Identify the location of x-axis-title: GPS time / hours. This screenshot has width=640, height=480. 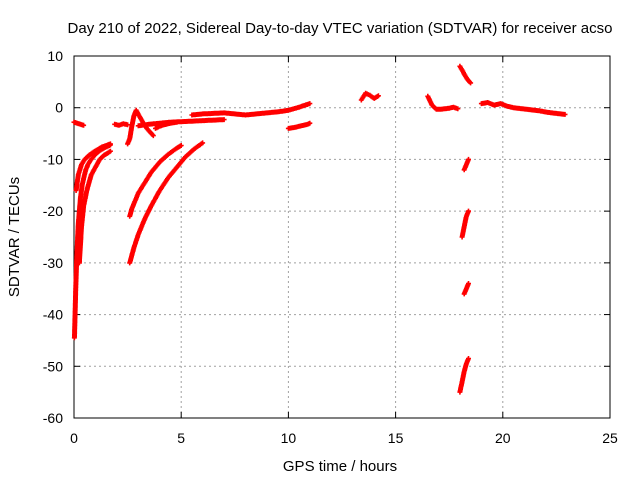
(340, 466).